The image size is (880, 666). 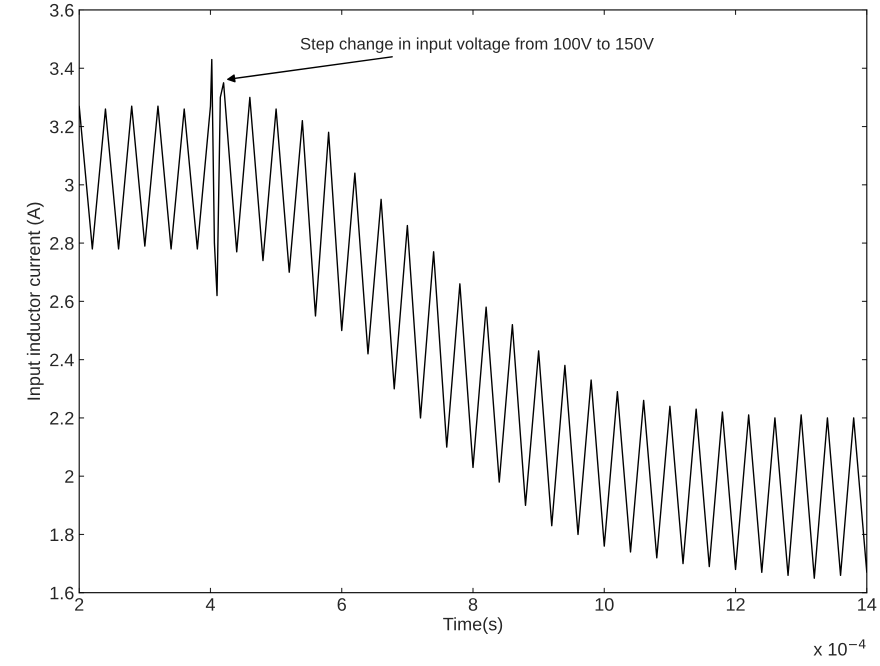 What do you see at coordinates (735, 604) in the screenshot?
I see `x-tick-label: 12` at bounding box center [735, 604].